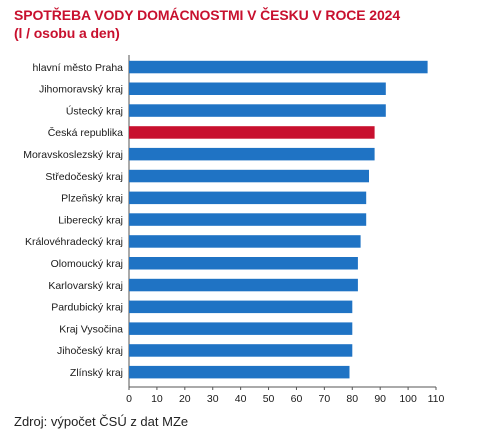  I want to click on category-label-8: Královéhradecký kraj, so click(74, 242).